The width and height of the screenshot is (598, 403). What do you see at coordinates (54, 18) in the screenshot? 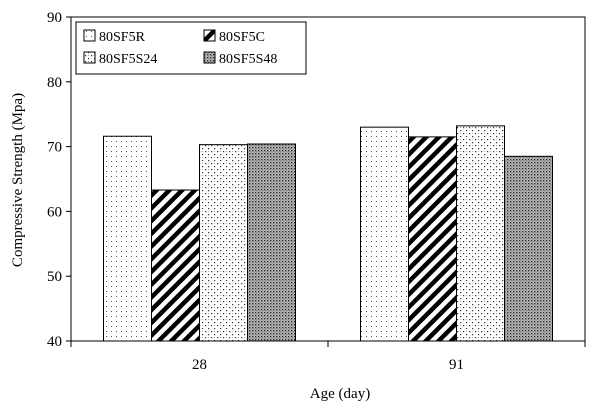
I see `y-tick-label: 90` at bounding box center [54, 18].